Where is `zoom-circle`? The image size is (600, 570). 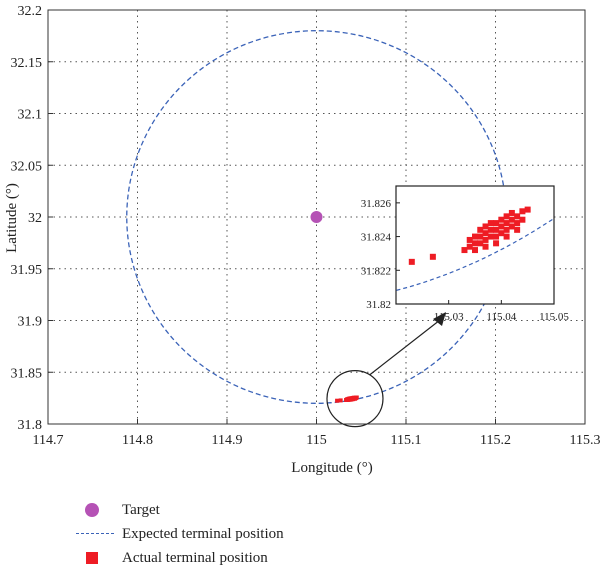
zoom-circle is located at coordinates (355, 399).